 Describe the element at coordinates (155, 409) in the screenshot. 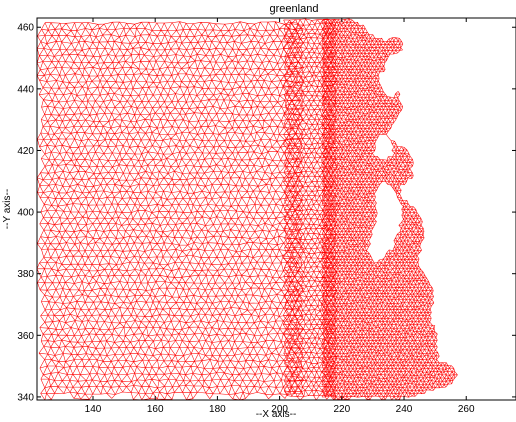

I see `x-tick-label: 160` at that location.